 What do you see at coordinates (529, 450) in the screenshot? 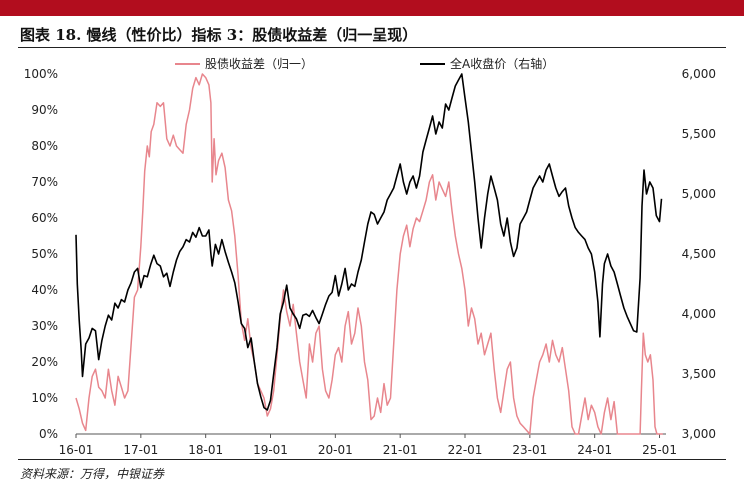
I see `x-tick-label: 23-01` at bounding box center [529, 450].